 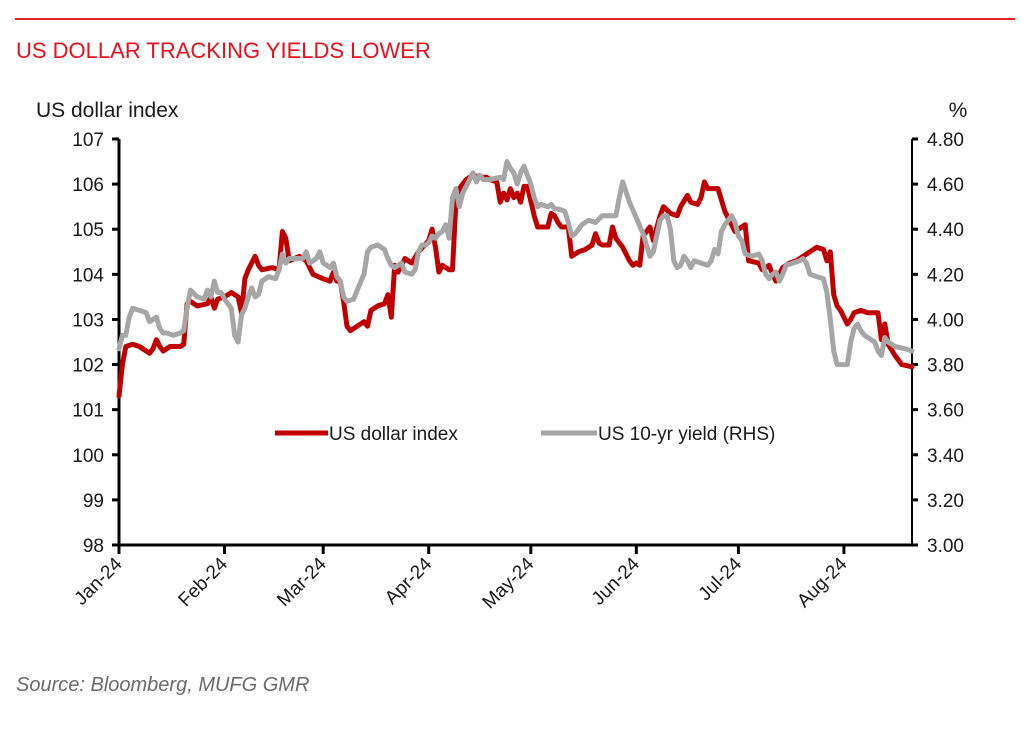 I want to click on right-axis-title: %, so click(x=958, y=110).